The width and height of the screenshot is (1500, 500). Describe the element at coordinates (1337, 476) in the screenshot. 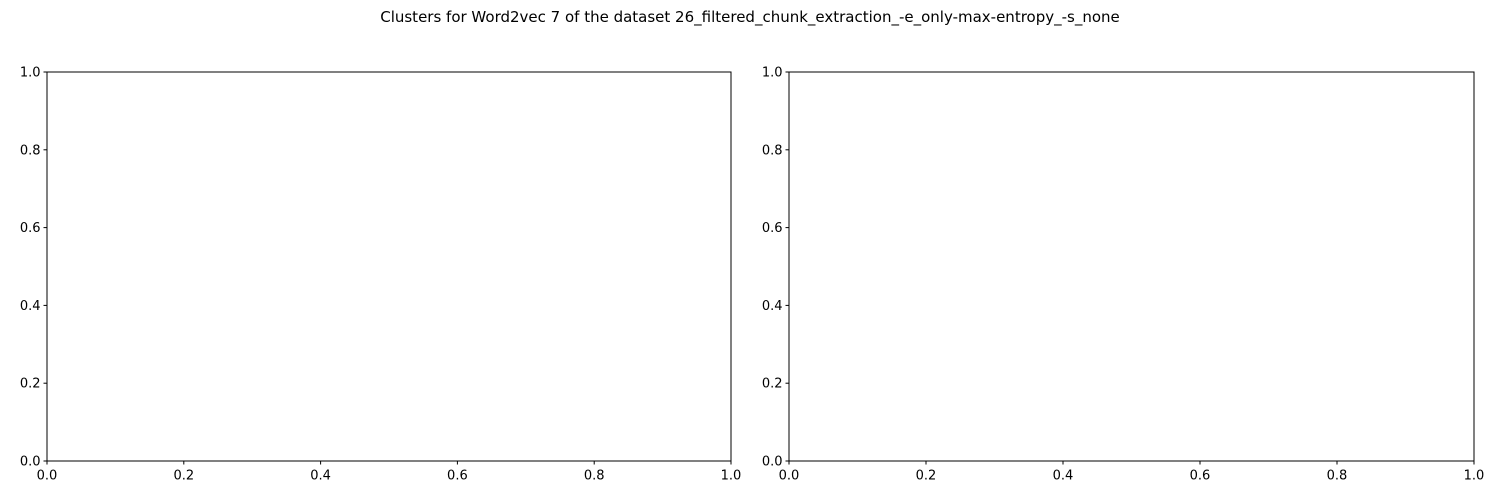

I see `axes-right-xtick-label: 0.8` at that location.